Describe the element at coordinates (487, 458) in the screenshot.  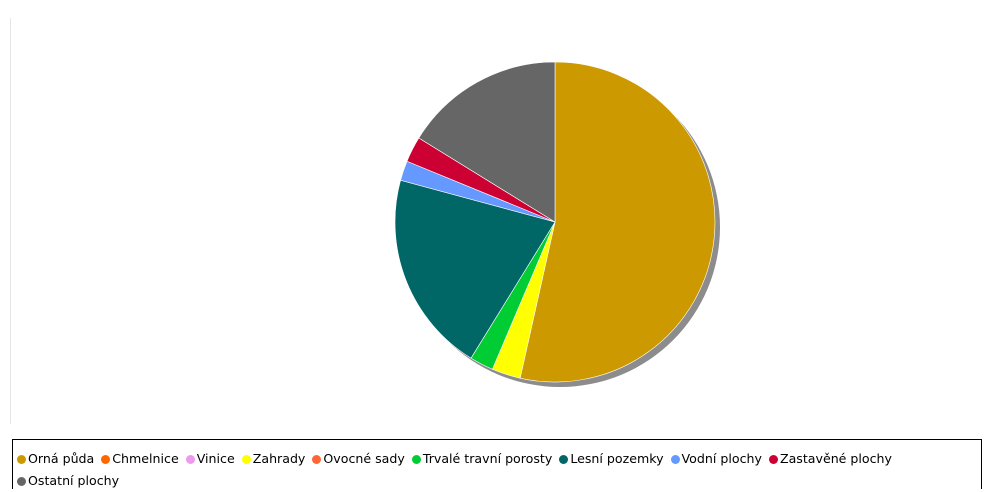
I see `legend-label: Trvalé travní porosty` at that location.